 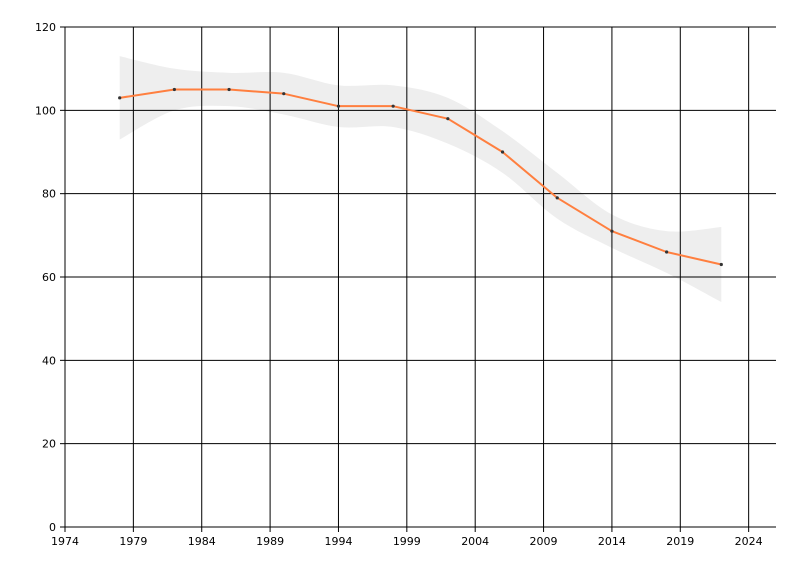 What do you see at coordinates (270, 541) in the screenshot?
I see `x-tick-label: 1989` at bounding box center [270, 541].